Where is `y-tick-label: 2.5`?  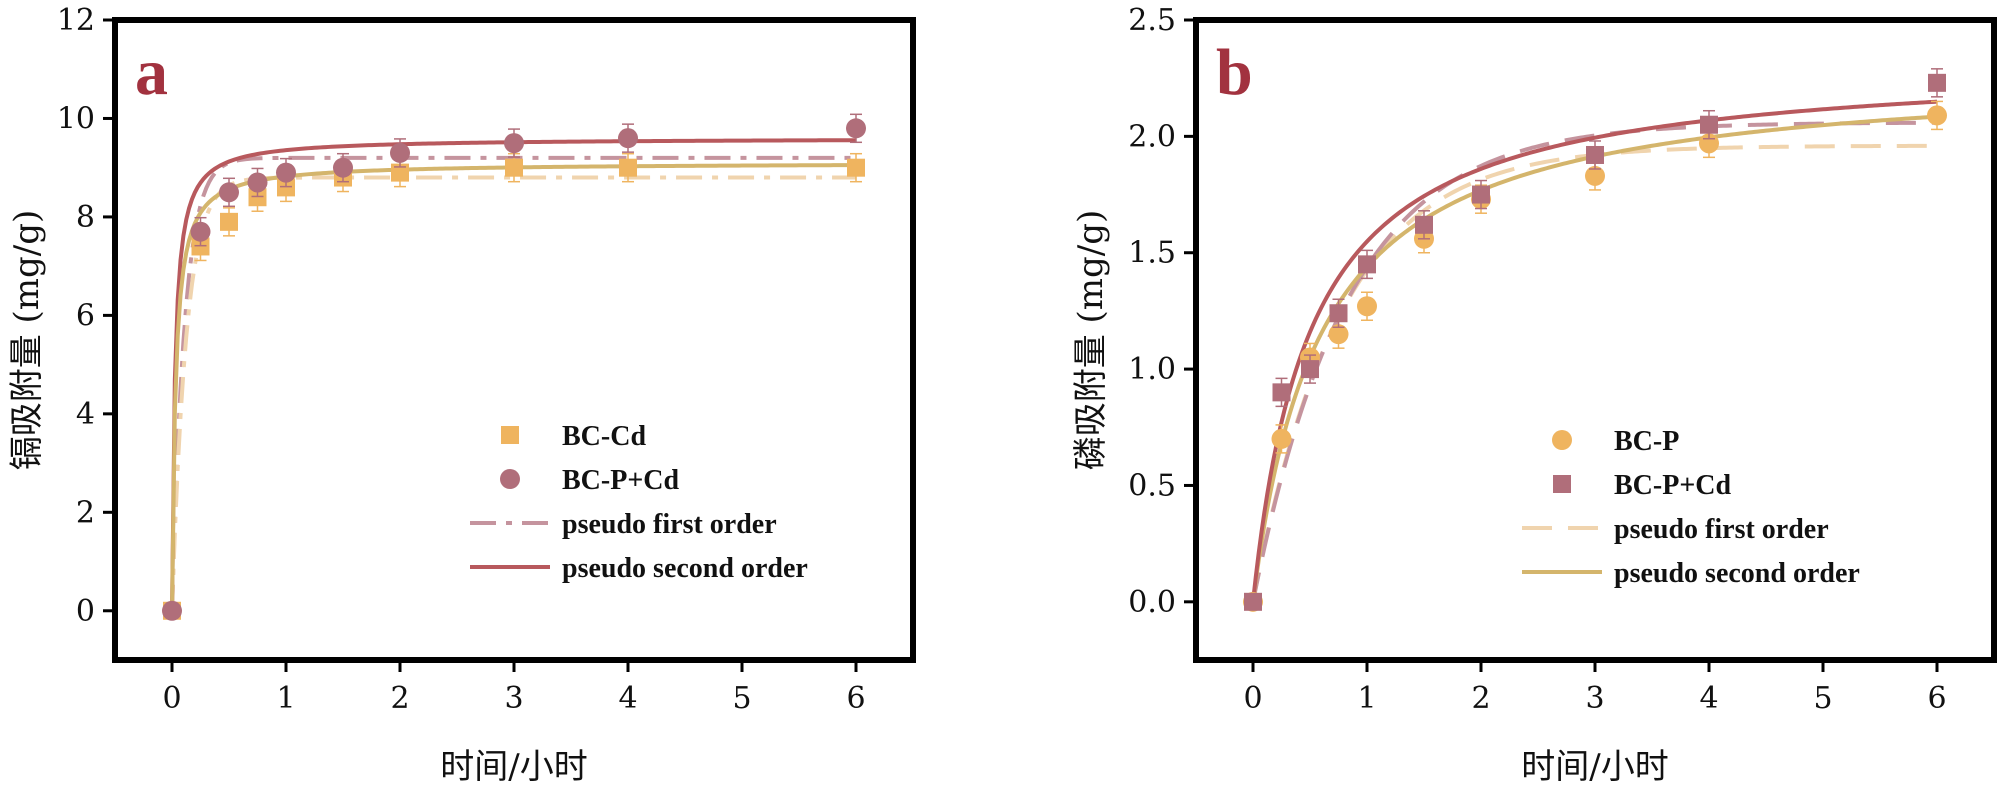
y-tick-label: 2.5 is located at coordinates (1152, 20).